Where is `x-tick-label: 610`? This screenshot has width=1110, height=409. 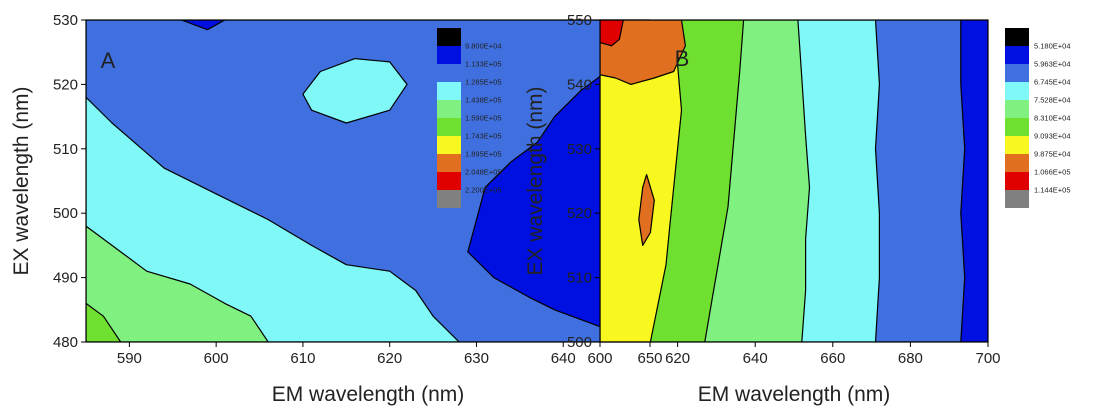 x-tick-label: 610 is located at coordinates (302, 358).